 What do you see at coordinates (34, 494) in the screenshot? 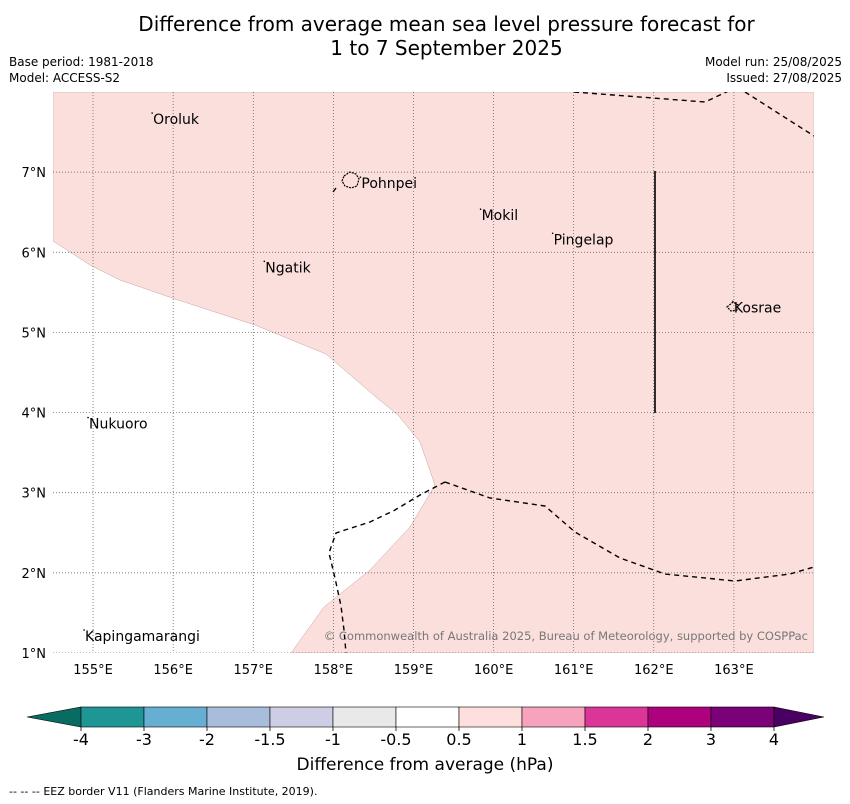
I see `lat-tick-label: 3°N` at bounding box center [34, 494].